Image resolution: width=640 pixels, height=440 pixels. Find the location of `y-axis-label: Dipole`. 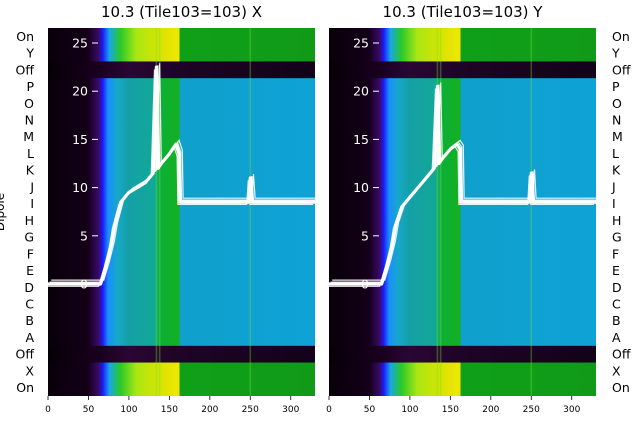

y-axis-label: Dipole is located at coordinates (3, 212).